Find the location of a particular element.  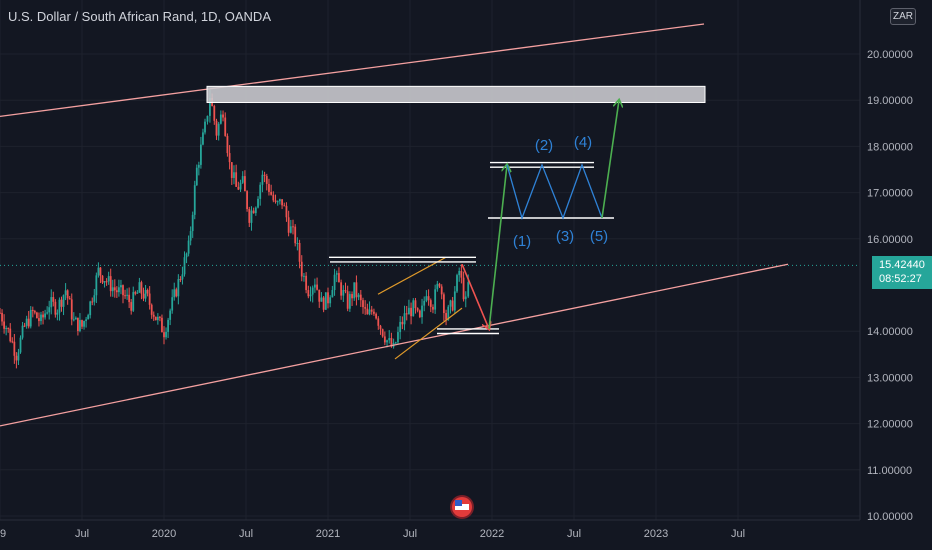

countdown-timer: 08:52:27 is located at coordinates (900, 279).